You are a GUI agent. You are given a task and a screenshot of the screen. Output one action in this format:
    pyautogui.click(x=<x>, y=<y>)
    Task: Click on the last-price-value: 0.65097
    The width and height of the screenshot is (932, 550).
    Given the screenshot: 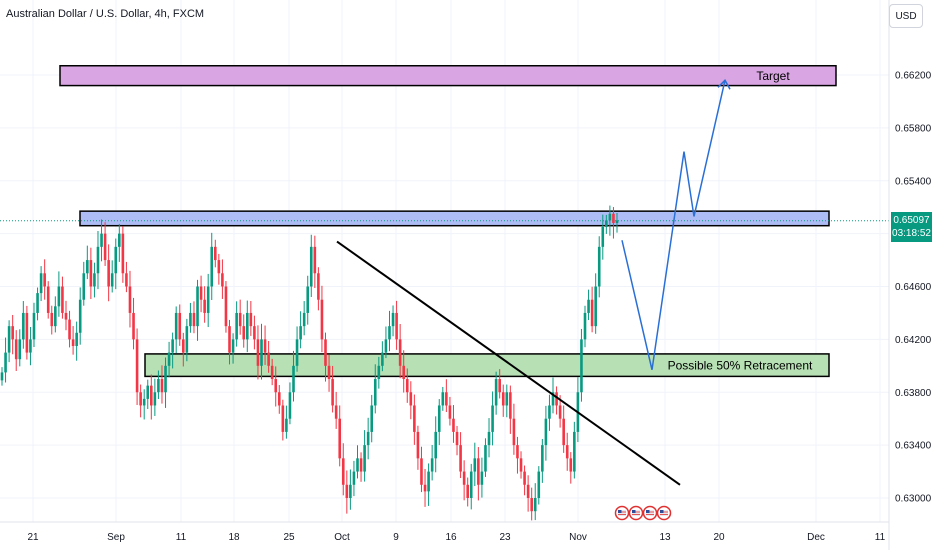 What is the action you would take?
    pyautogui.click(x=911, y=220)
    